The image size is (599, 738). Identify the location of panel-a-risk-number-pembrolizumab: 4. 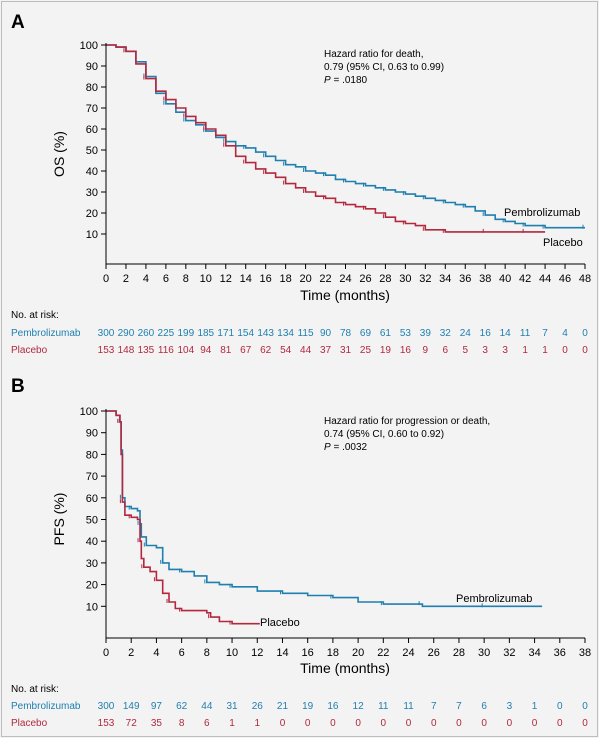
(565, 333).